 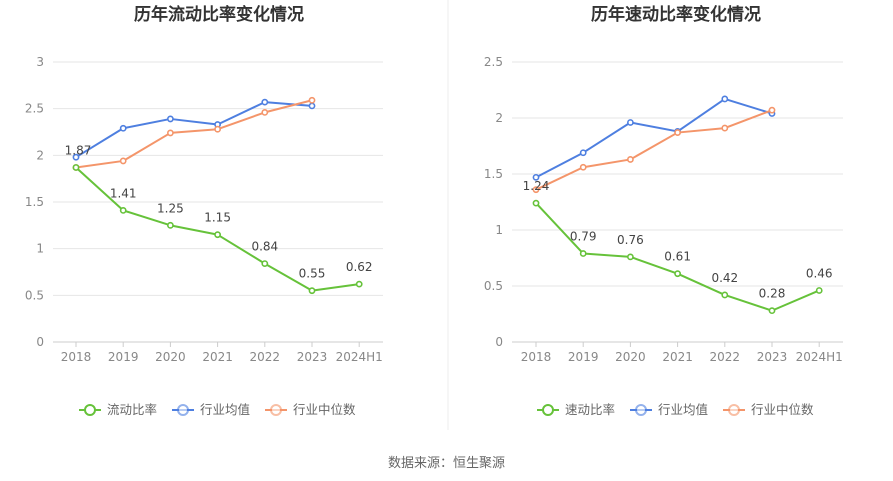 I want to click on left-y-tick-label: 3, so click(x=40, y=62).